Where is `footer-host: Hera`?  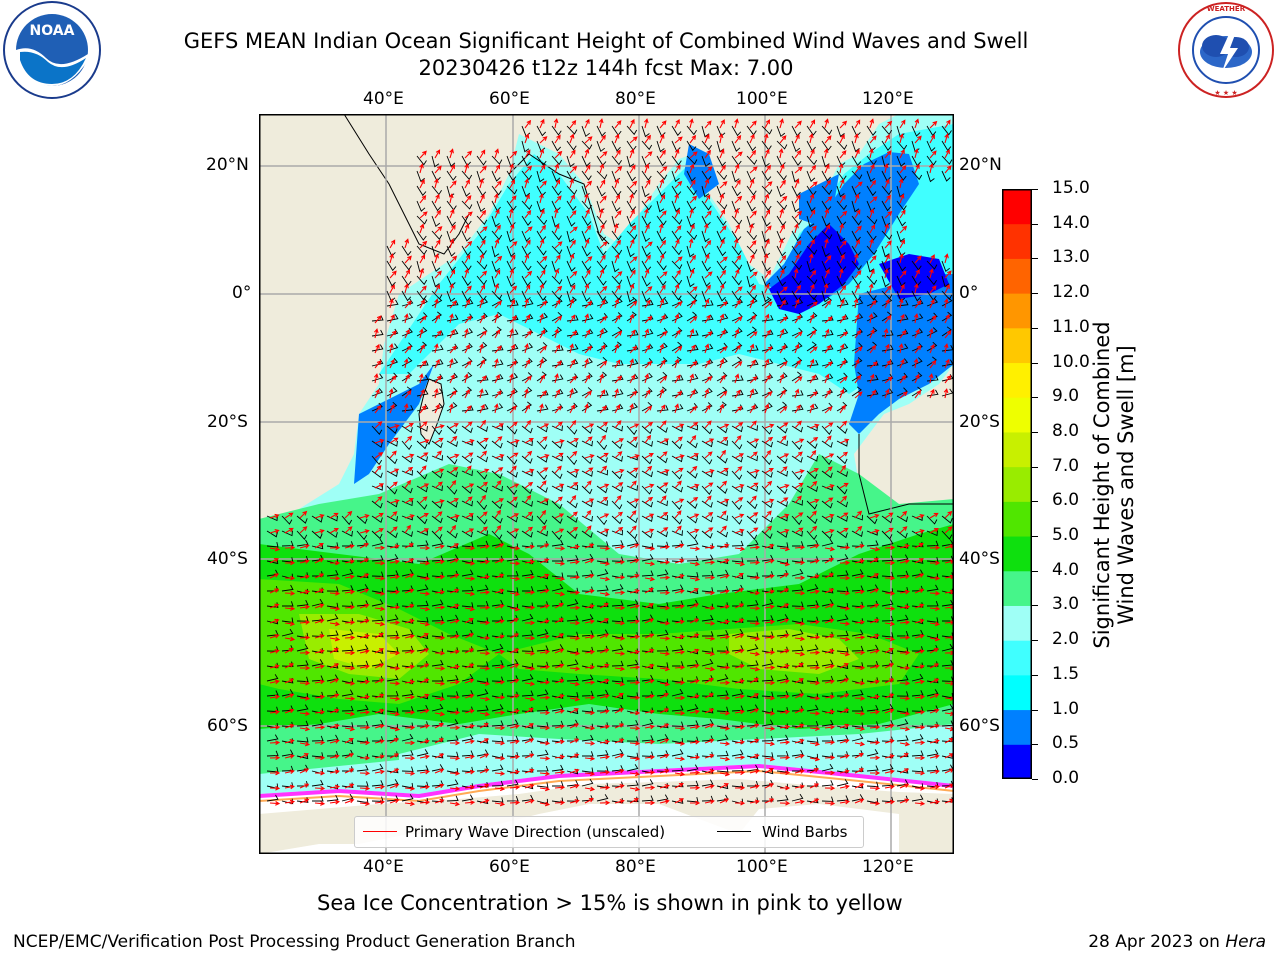 footer-host: Hera is located at coordinates (1245, 942).